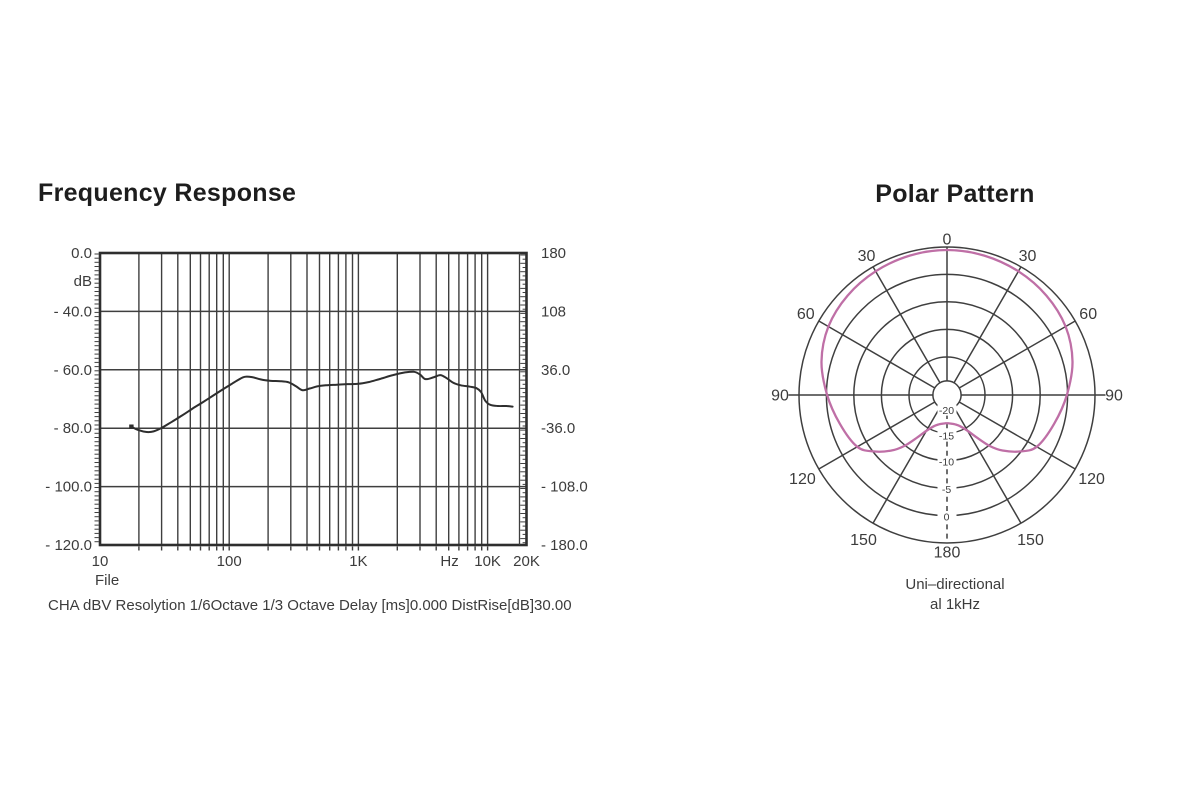  What do you see at coordinates (229, 561) in the screenshot?
I see `svg-text: 100` at bounding box center [229, 561].